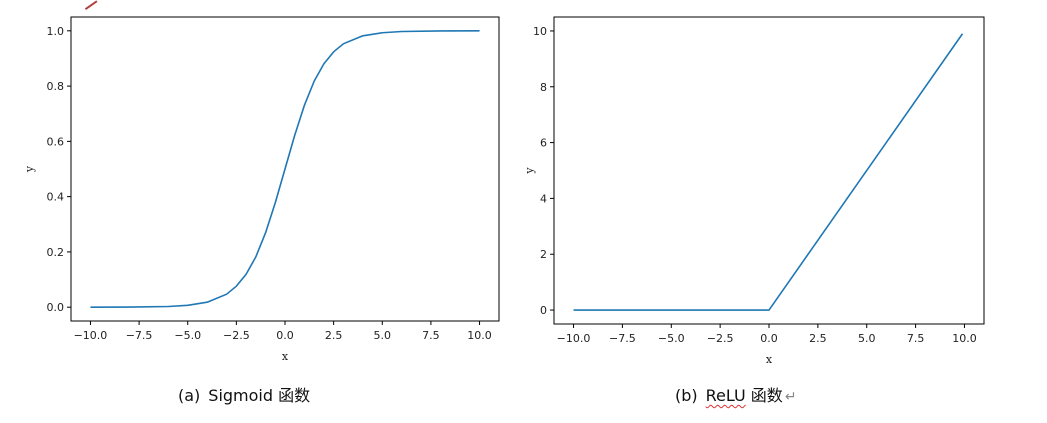 The width and height of the screenshot is (1047, 423). What do you see at coordinates (431, 335) in the screenshot?
I see `sigmoid-x-tick-label: 7.5` at bounding box center [431, 335].